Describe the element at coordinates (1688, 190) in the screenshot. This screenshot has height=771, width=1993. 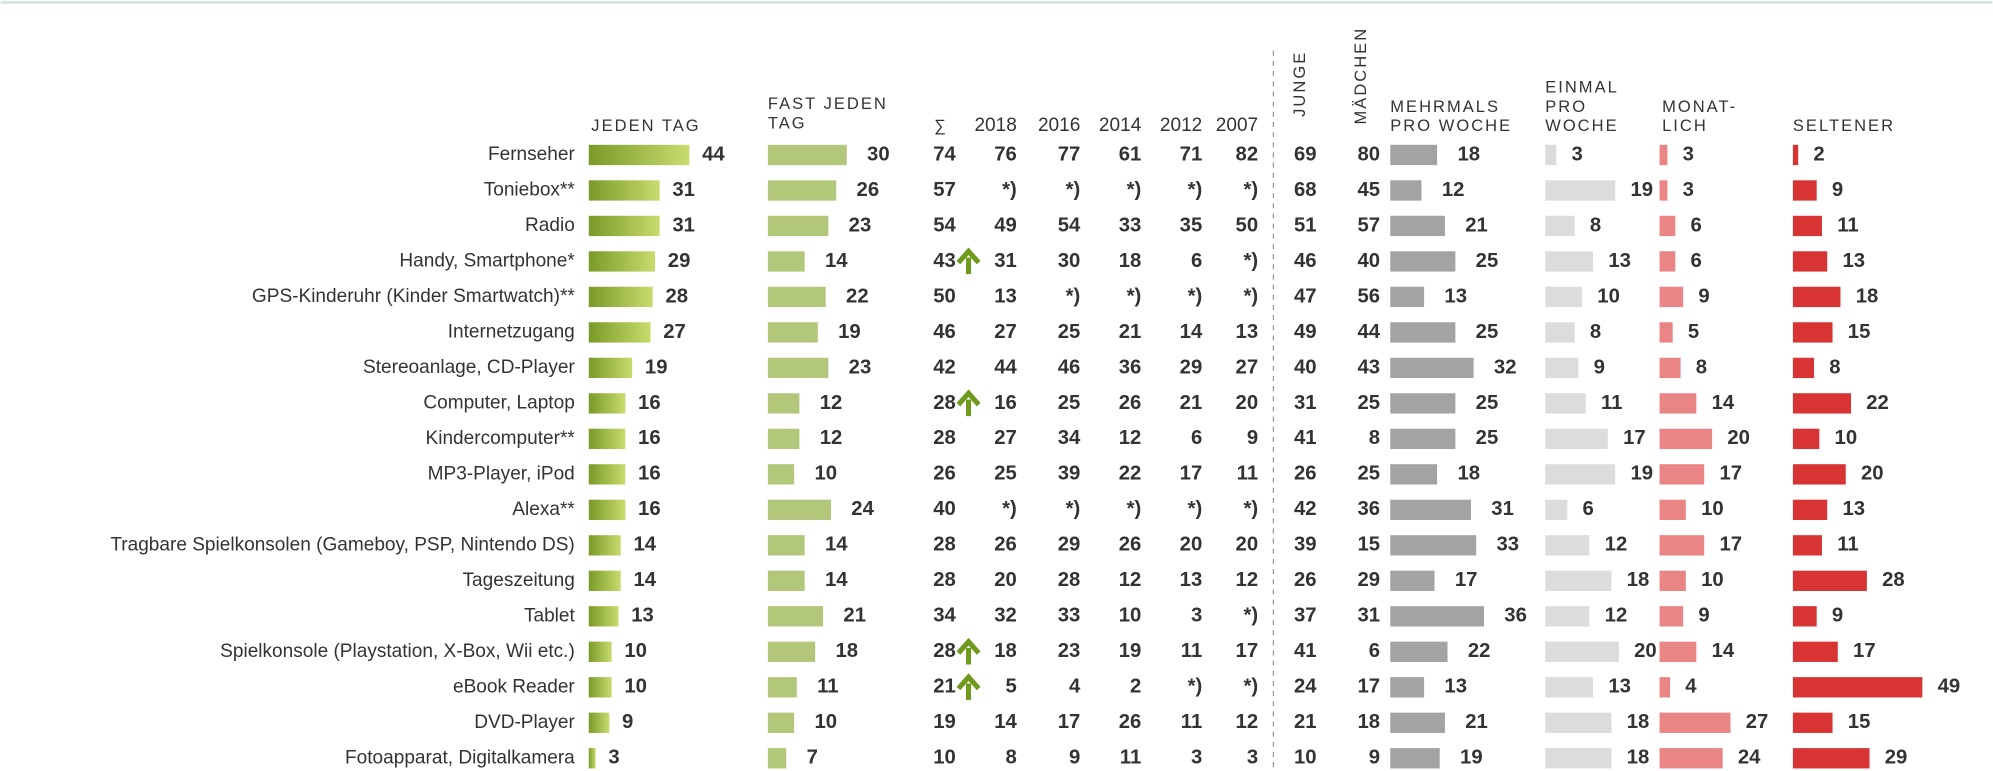
I see `value-label: 3` at that location.